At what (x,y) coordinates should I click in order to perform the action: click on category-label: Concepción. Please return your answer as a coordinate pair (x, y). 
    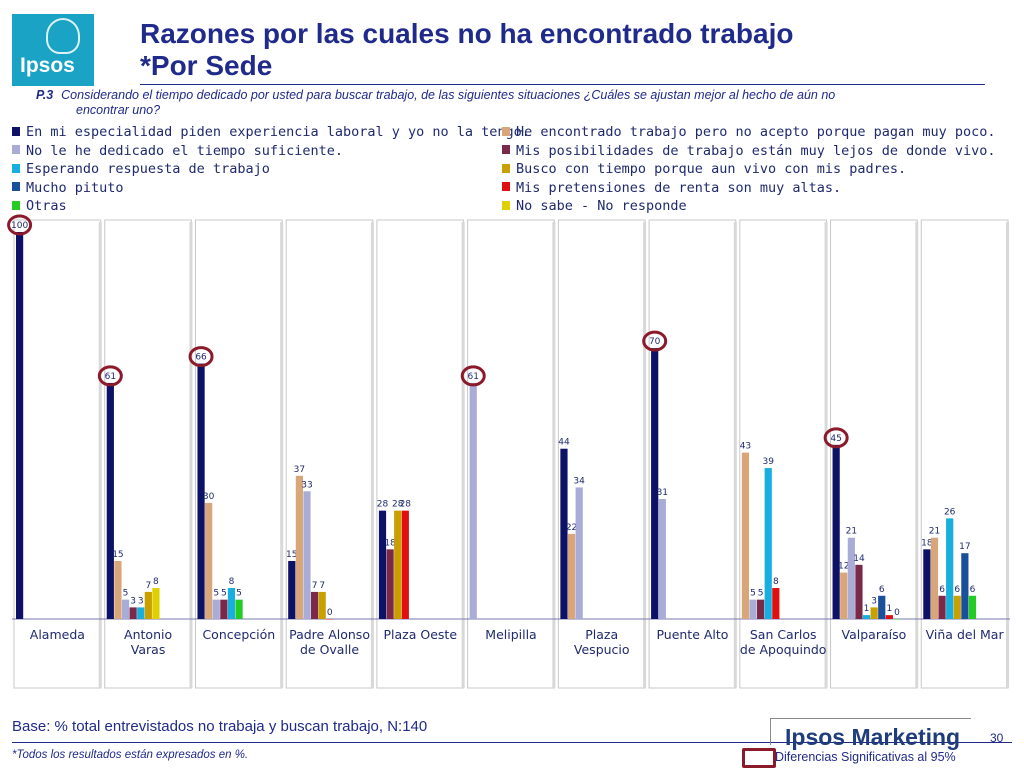
    Looking at the image, I should click on (238, 634).